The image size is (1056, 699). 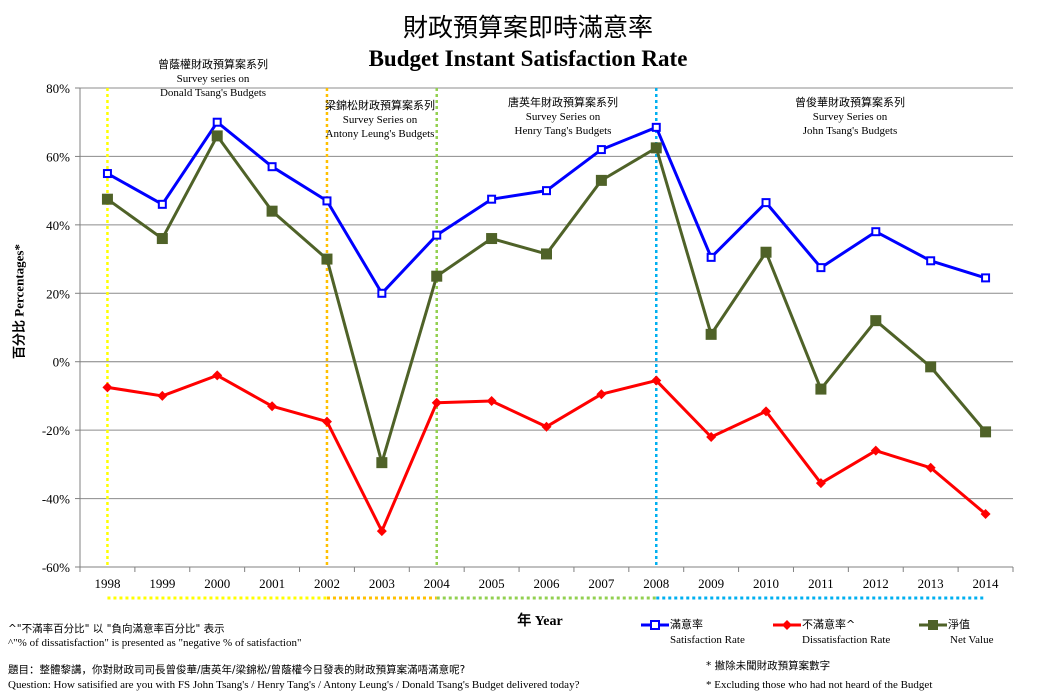 What do you see at coordinates (768, 666) in the screenshot?
I see `exclusion-note-zh: * 撇除未聞財政預算案數字` at bounding box center [768, 666].